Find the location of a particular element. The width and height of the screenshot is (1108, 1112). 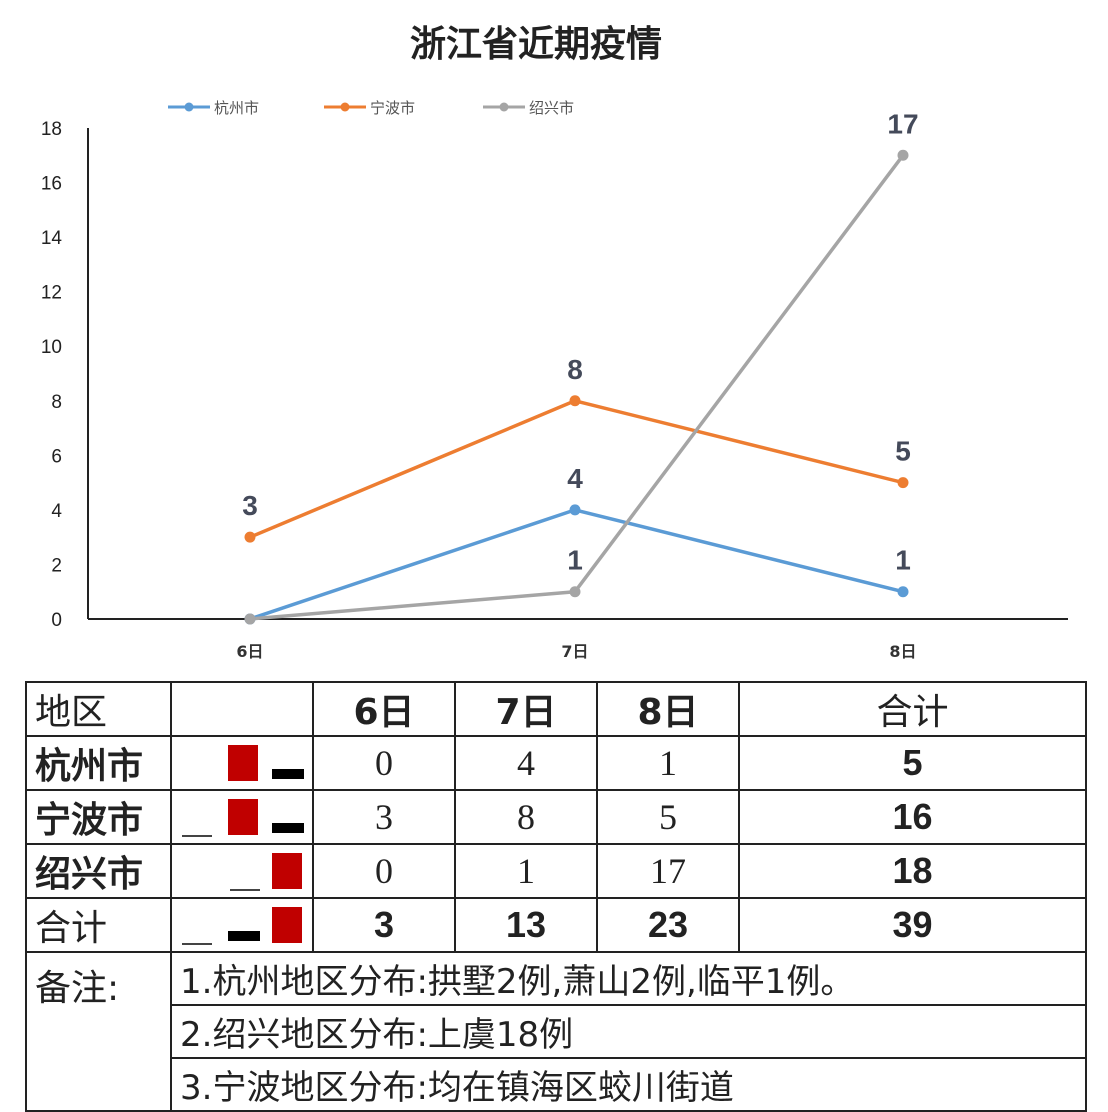

data-label: 17 is located at coordinates (902, 123).